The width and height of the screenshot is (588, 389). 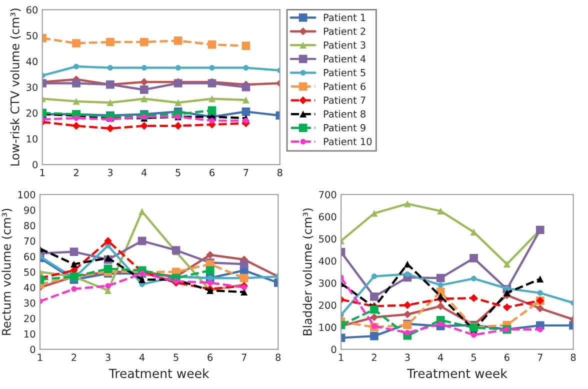 What do you see at coordinates (345, 18) in the screenshot?
I see `legend-label: Patient 1` at bounding box center [345, 18].